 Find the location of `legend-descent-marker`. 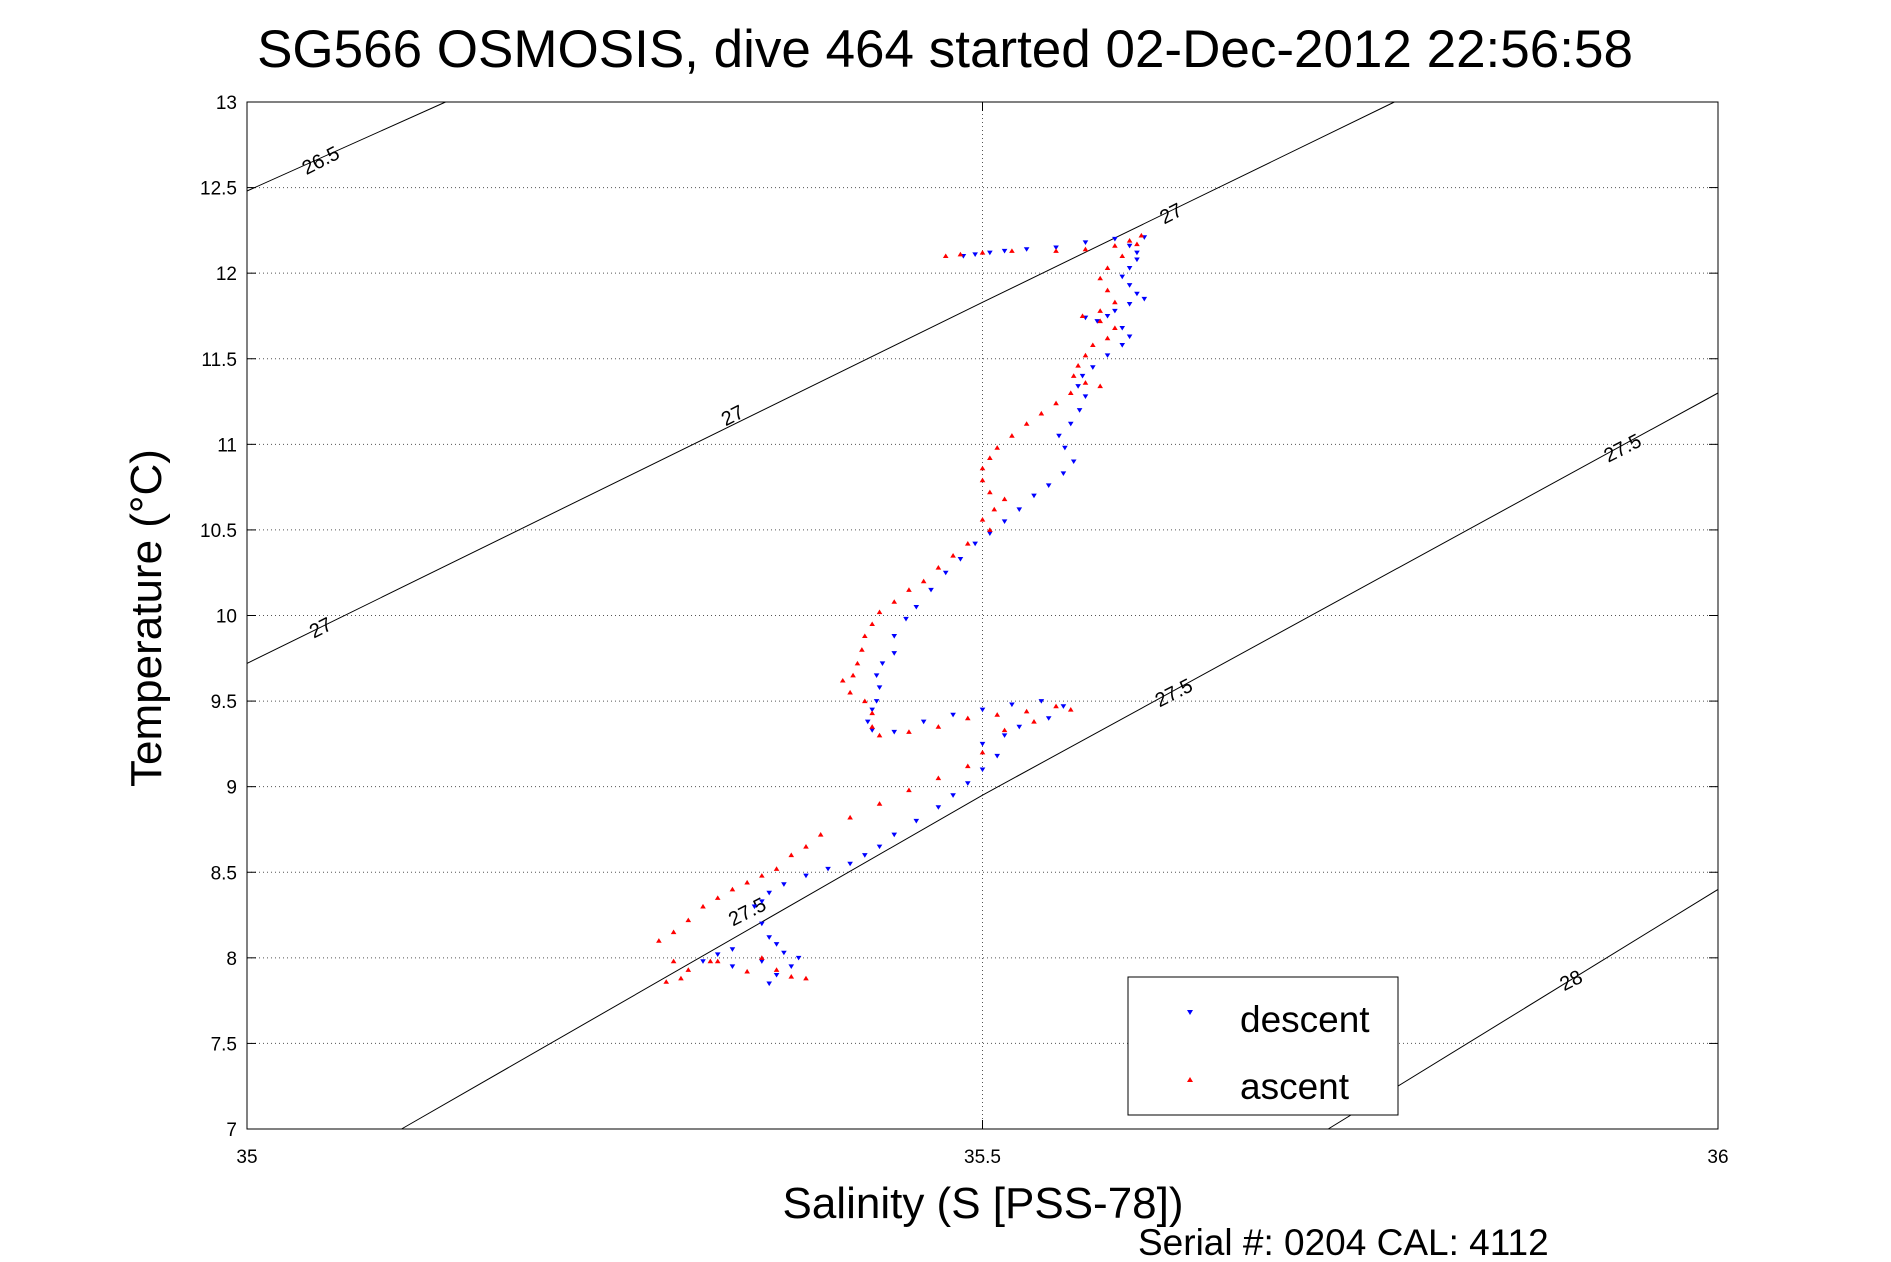

legend-descent-marker is located at coordinates (1190, 1012).